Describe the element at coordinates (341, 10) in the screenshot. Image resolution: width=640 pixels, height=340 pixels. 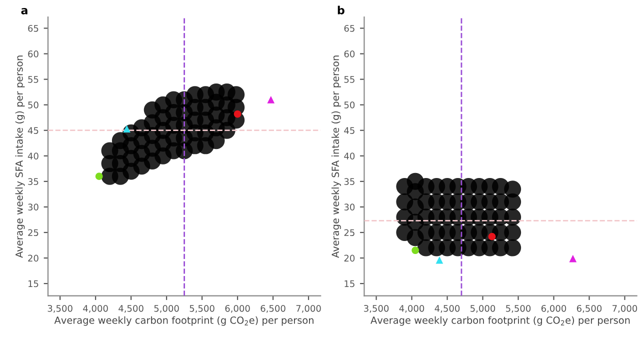
I see `chart-title: b` at that location.